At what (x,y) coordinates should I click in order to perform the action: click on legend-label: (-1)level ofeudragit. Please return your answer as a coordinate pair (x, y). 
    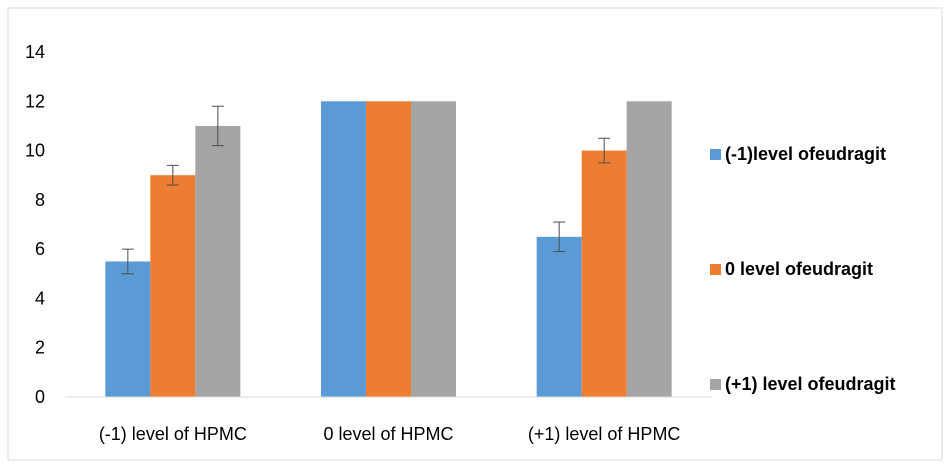
    Looking at the image, I should click on (805, 154).